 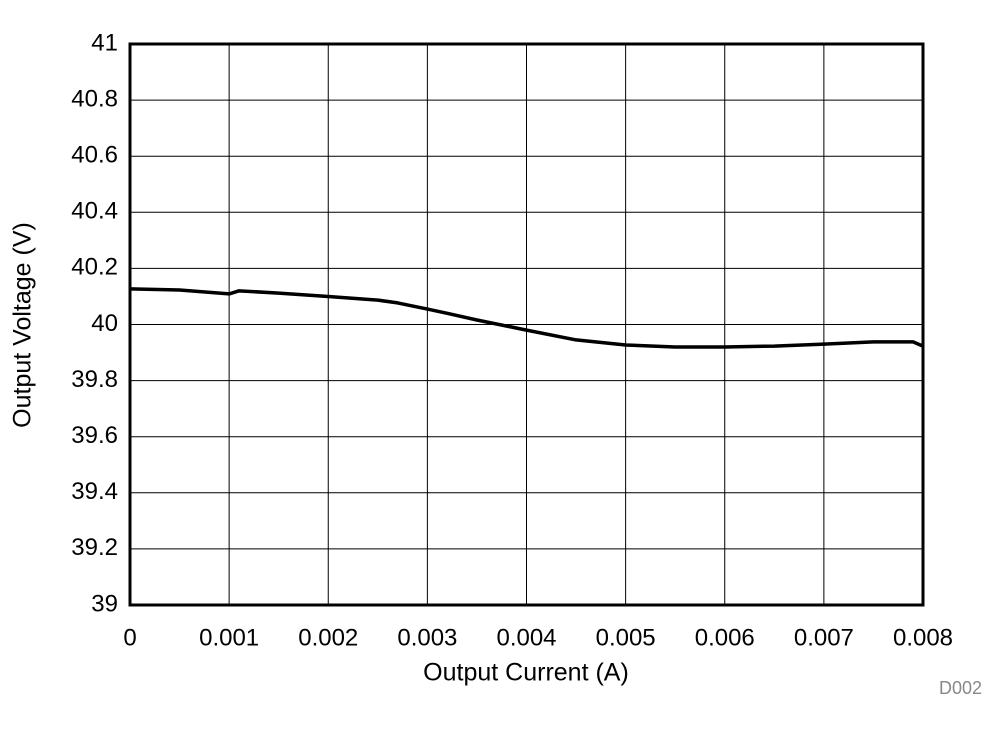 I want to click on x-tick-label: 0.007, so click(x=824, y=637).